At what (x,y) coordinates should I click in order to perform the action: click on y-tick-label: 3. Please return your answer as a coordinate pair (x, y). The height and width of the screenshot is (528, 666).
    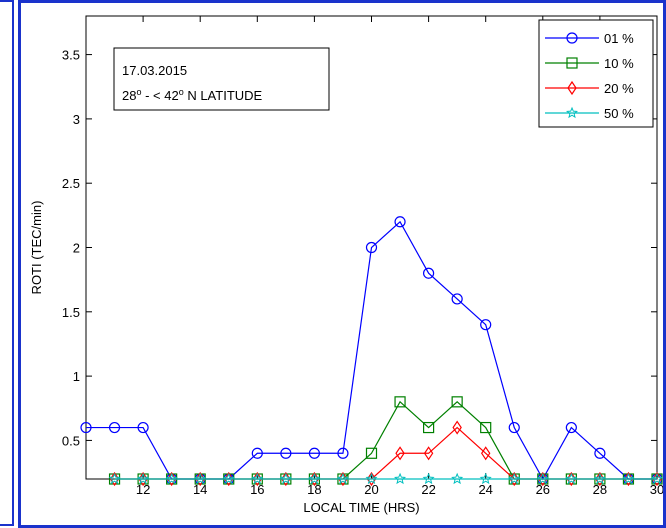
    Looking at the image, I should click on (76, 119).